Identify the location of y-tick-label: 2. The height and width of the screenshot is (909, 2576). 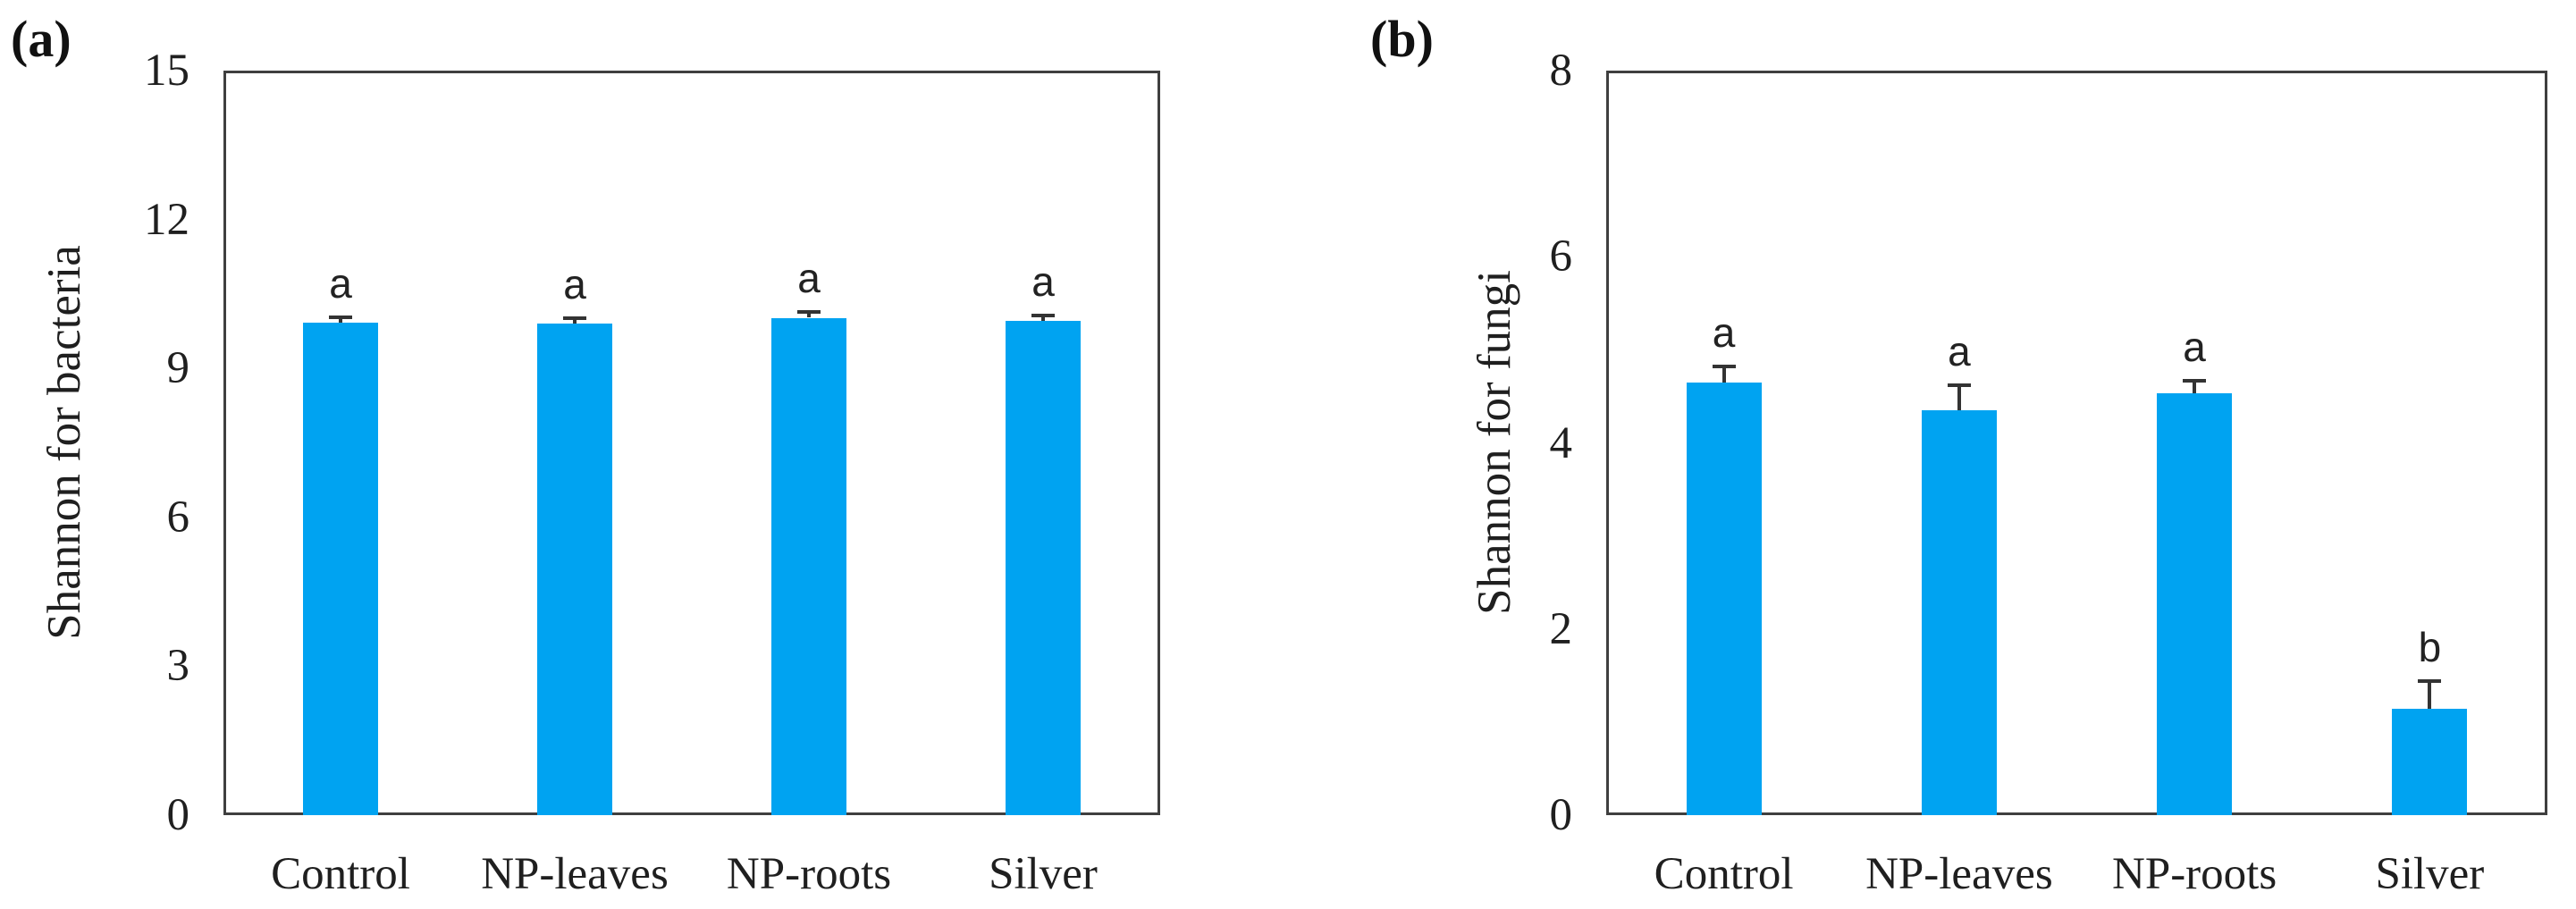
(1561, 628).